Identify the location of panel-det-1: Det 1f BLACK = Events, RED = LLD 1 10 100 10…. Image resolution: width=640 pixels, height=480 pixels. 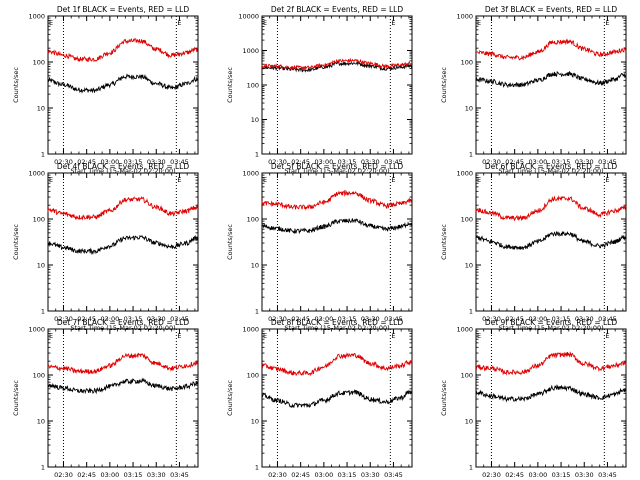
(105, 90).